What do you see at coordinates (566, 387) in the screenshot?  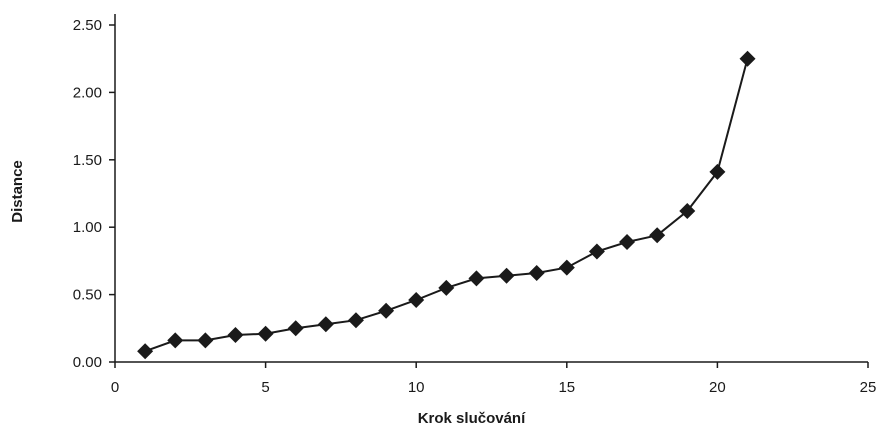 I see `x-tick-label: 15` at bounding box center [566, 387].